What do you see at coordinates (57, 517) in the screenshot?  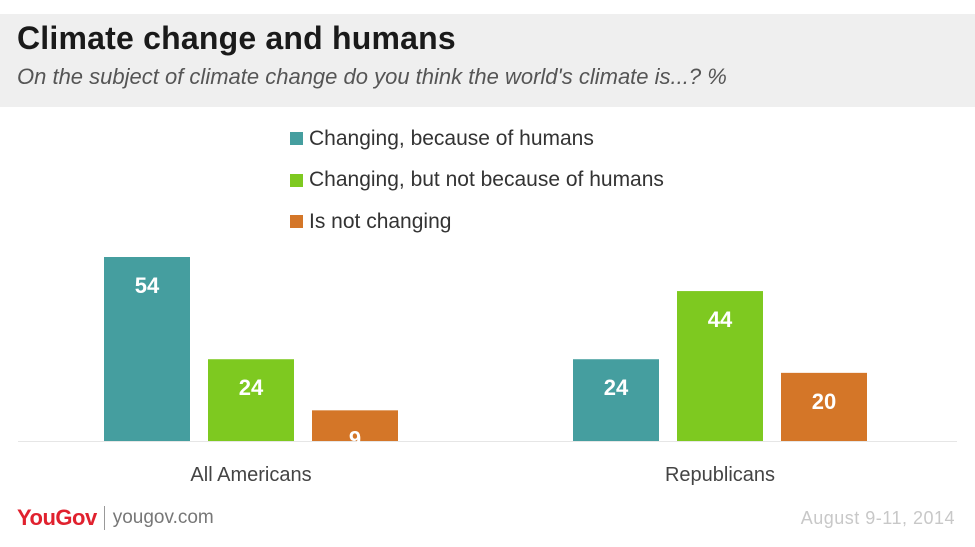 I see `yougov-logo: YouGov` at bounding box center [57, 517].